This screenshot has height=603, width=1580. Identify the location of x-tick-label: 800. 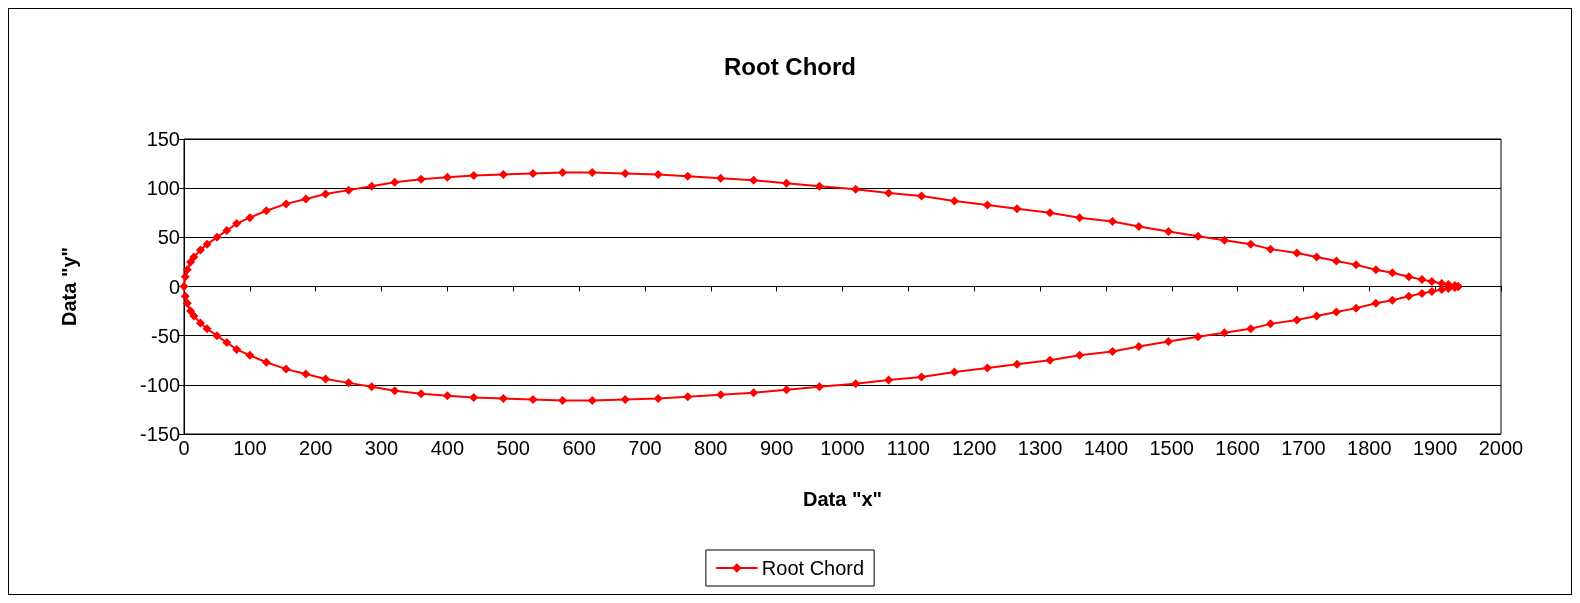
(711, 448).